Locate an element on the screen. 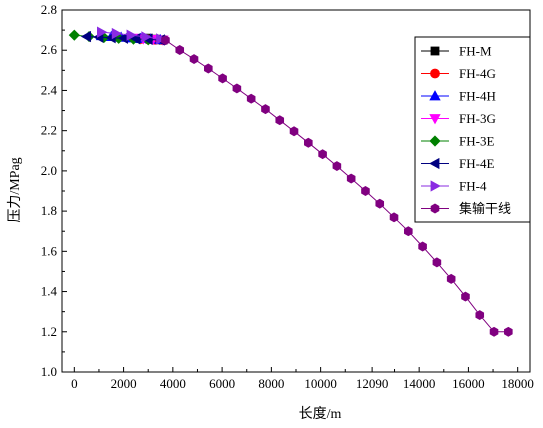  x-axis-title: 长度/m is located at coordinates (320, 414).